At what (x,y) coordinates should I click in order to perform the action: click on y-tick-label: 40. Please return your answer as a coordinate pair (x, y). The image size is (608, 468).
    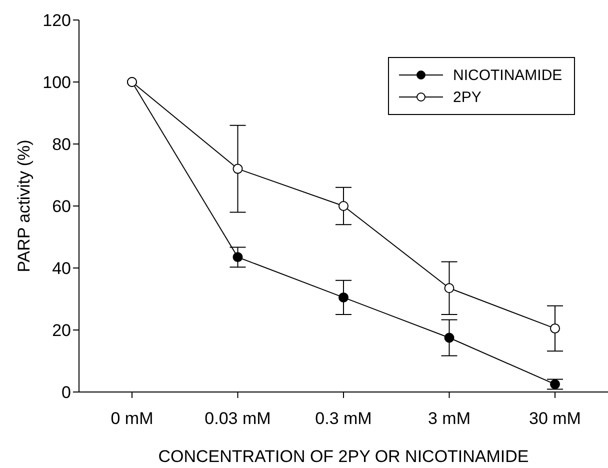
    Looking at the image, I should click on (61, 268).